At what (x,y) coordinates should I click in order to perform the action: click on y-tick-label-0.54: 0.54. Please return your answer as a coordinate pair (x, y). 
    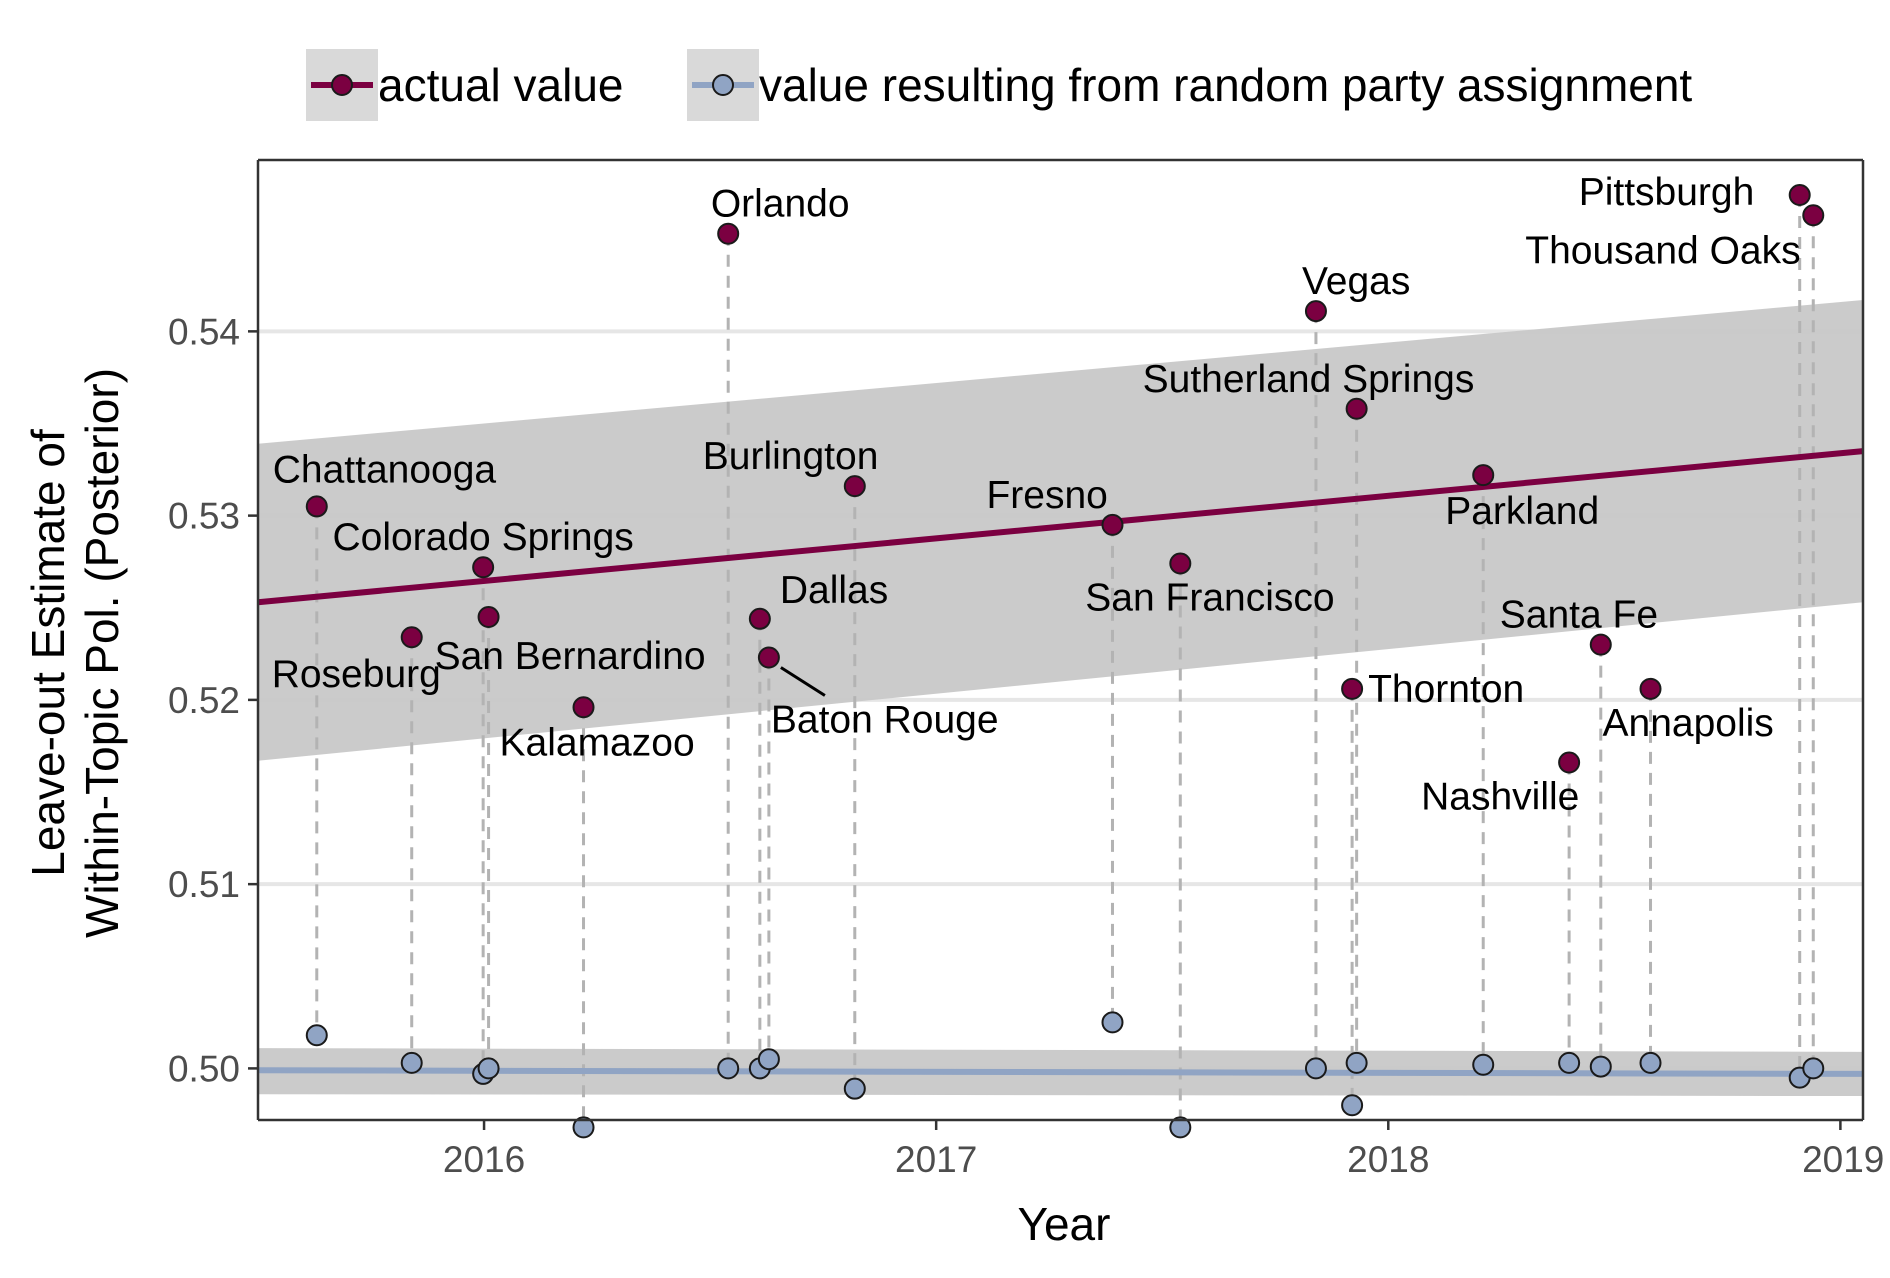
    Looking at the image, I should click on (204, 331).